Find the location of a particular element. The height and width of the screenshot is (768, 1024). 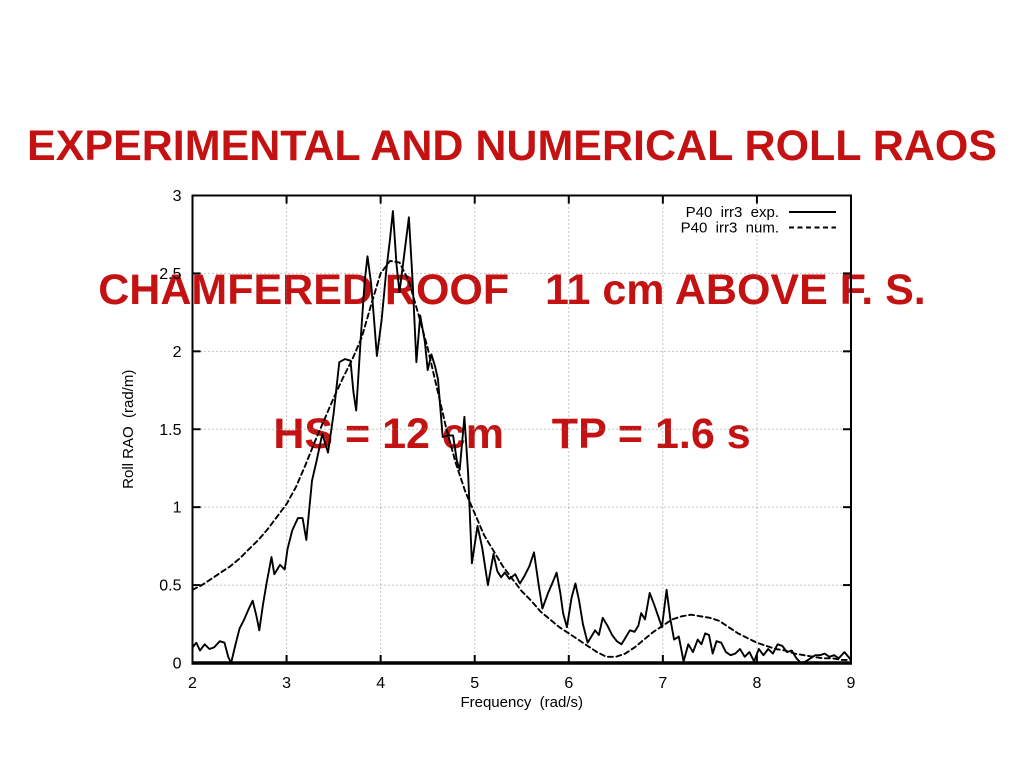

legend-label-exp: P40 irr3 exp. is located at coordinates (732, 212).